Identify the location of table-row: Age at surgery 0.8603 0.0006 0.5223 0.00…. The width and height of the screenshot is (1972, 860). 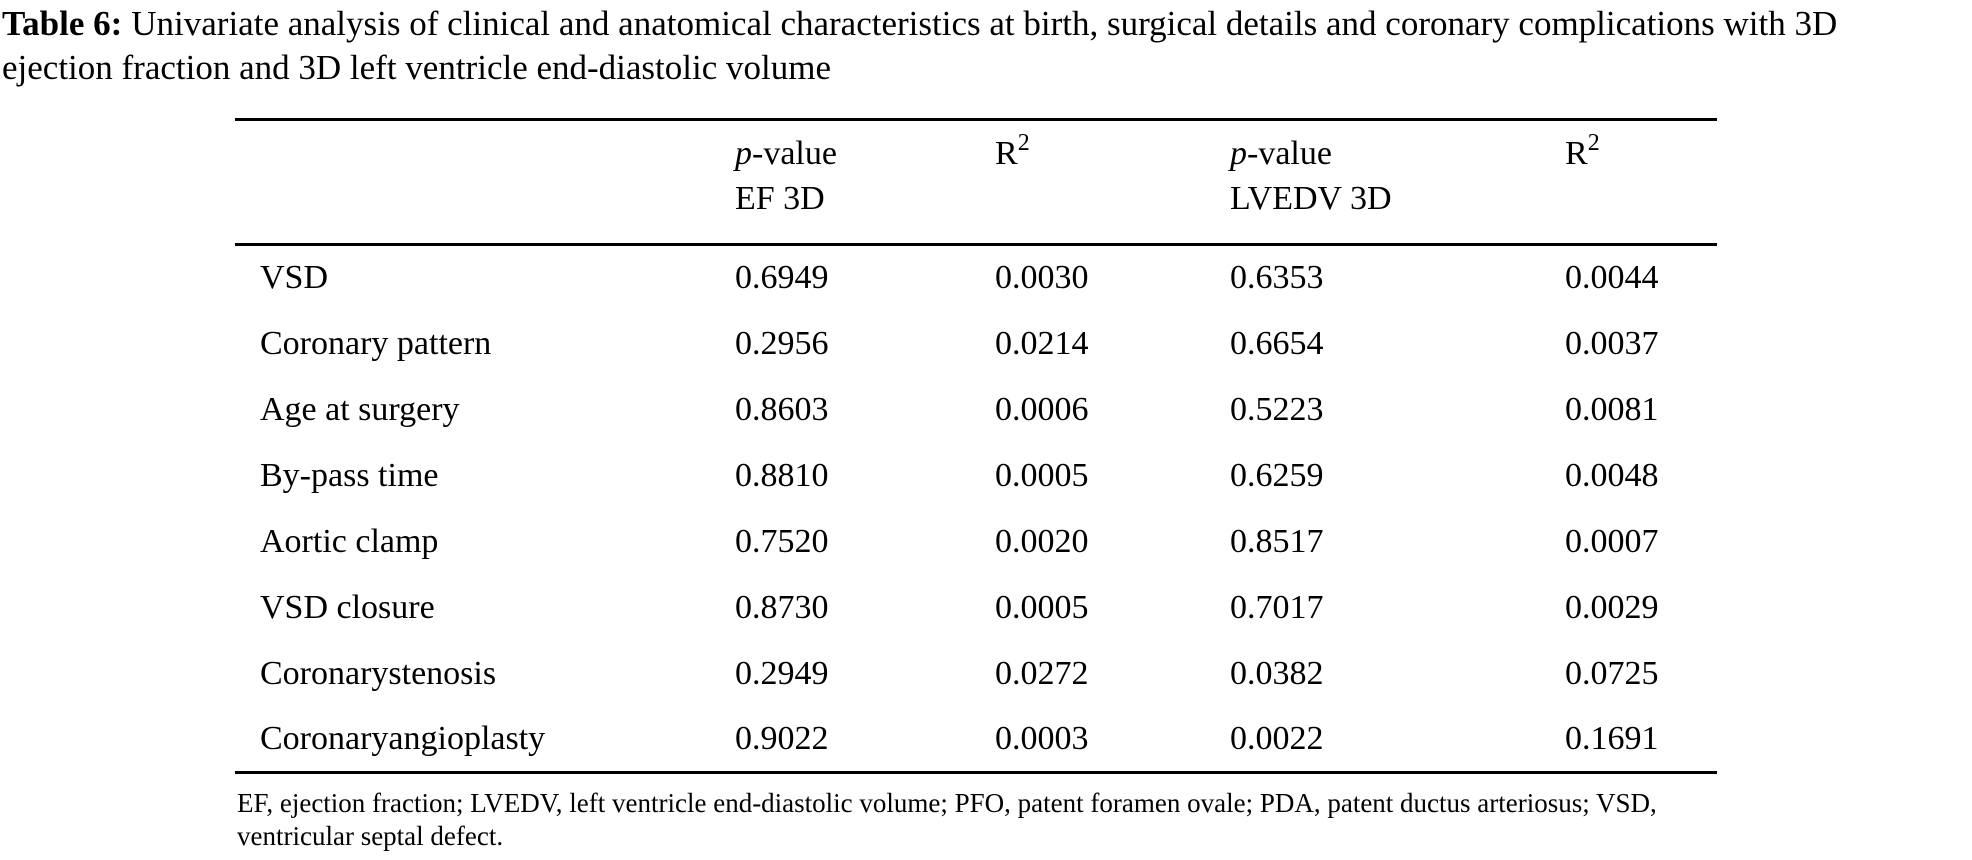
(976, 410).